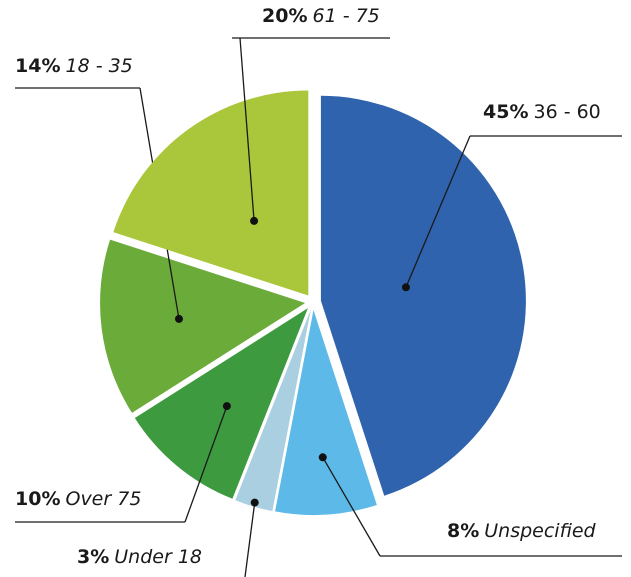 The height and width of the screenshot is (577, 631). I want to click on slice-label: 3% Under 18, so click(139, 557).